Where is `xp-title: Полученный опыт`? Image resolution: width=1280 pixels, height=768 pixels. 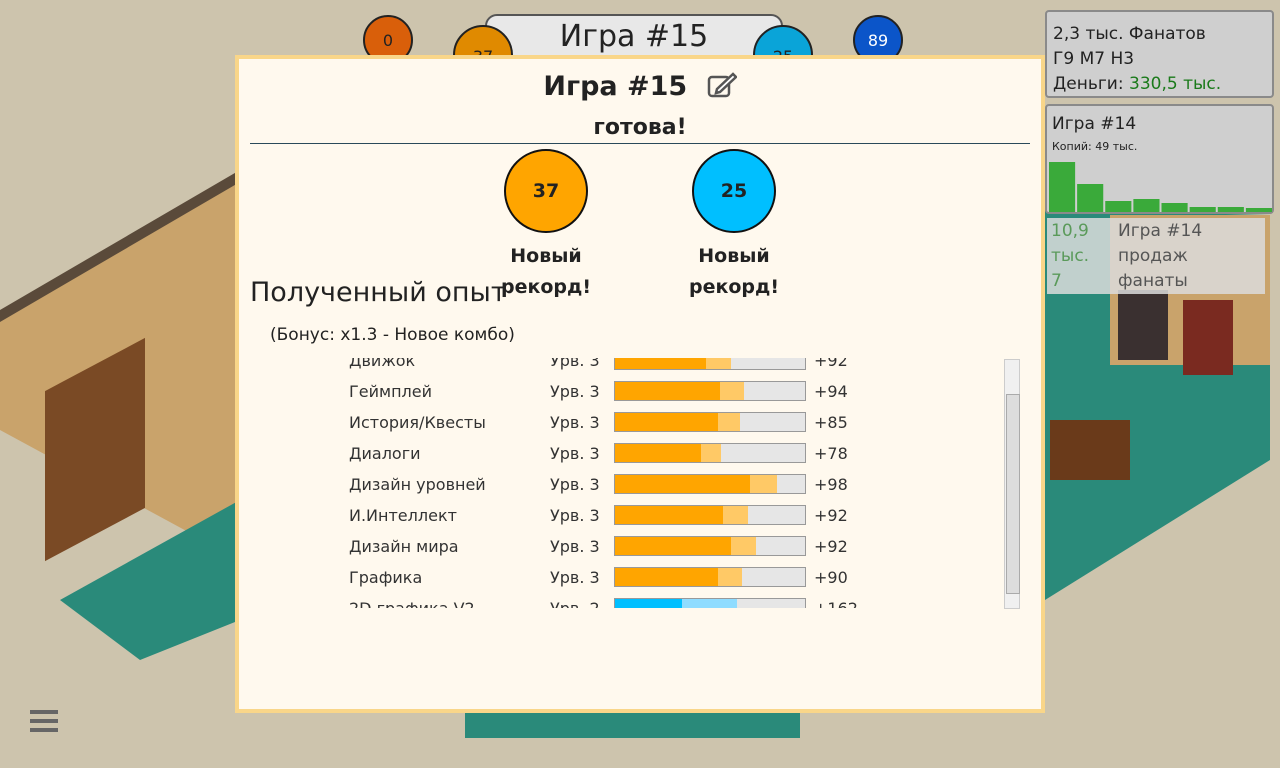 xp-title: Полученный опыт is located at coordinates (378, 292).